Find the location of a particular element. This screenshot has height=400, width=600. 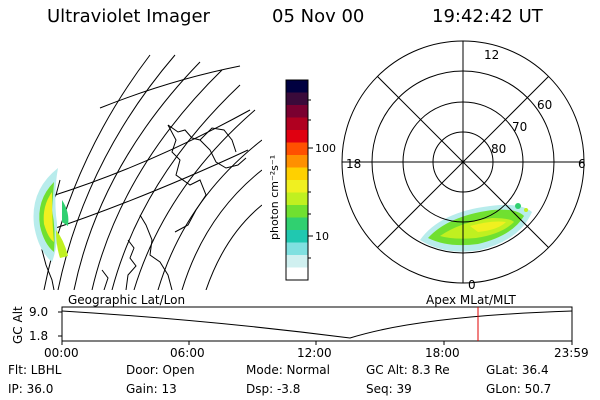

map-aurora-emission is located at coordinates (51, 215).